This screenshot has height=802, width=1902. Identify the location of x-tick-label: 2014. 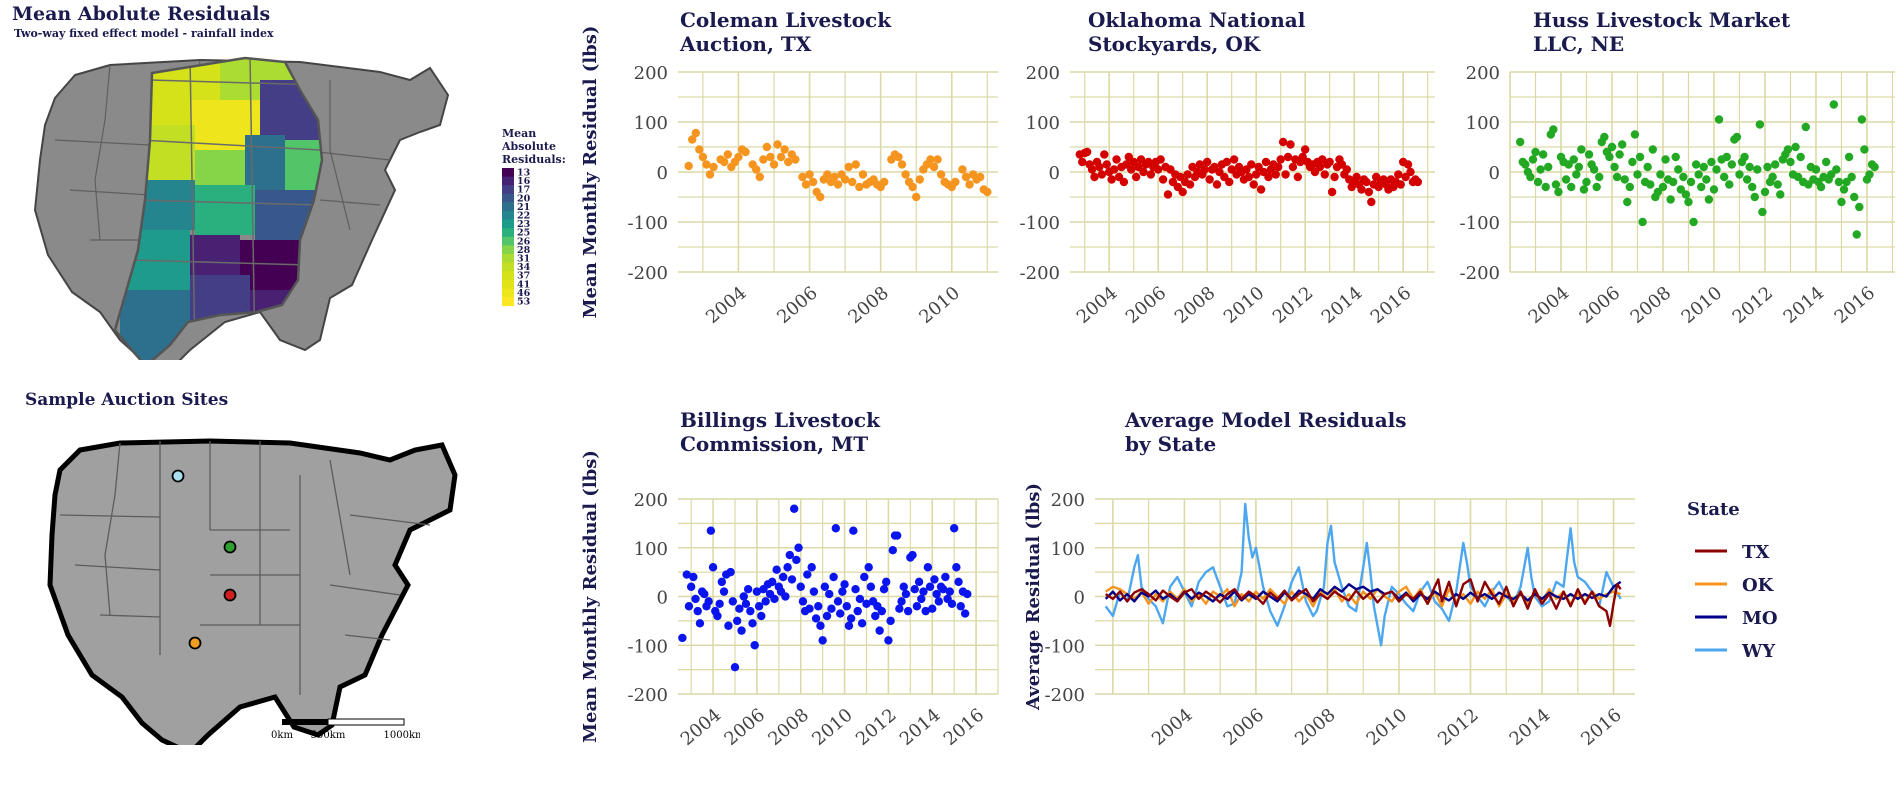
(1530, 727).